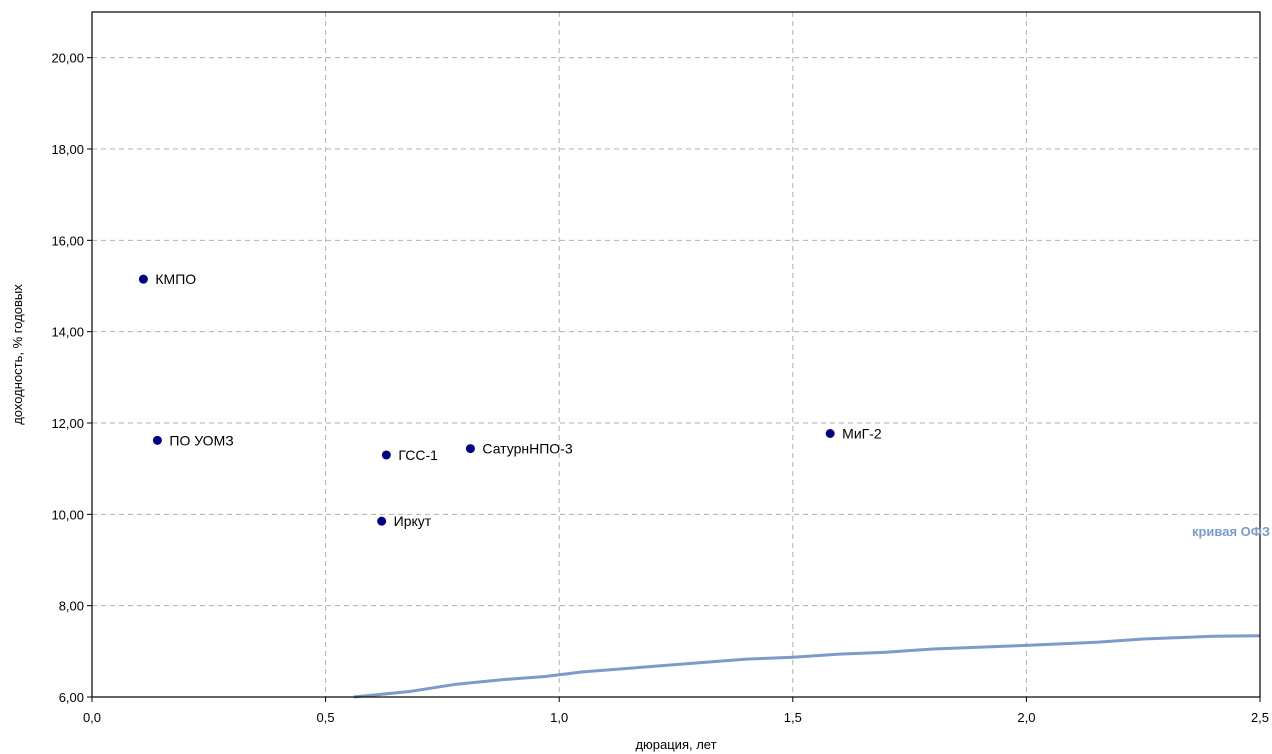 The height and width of the screenshot is (754, 1272). Describe the element at coordinates (862, 434) in the screenshot. I see `data-point-label: МиГ-2` at that location.